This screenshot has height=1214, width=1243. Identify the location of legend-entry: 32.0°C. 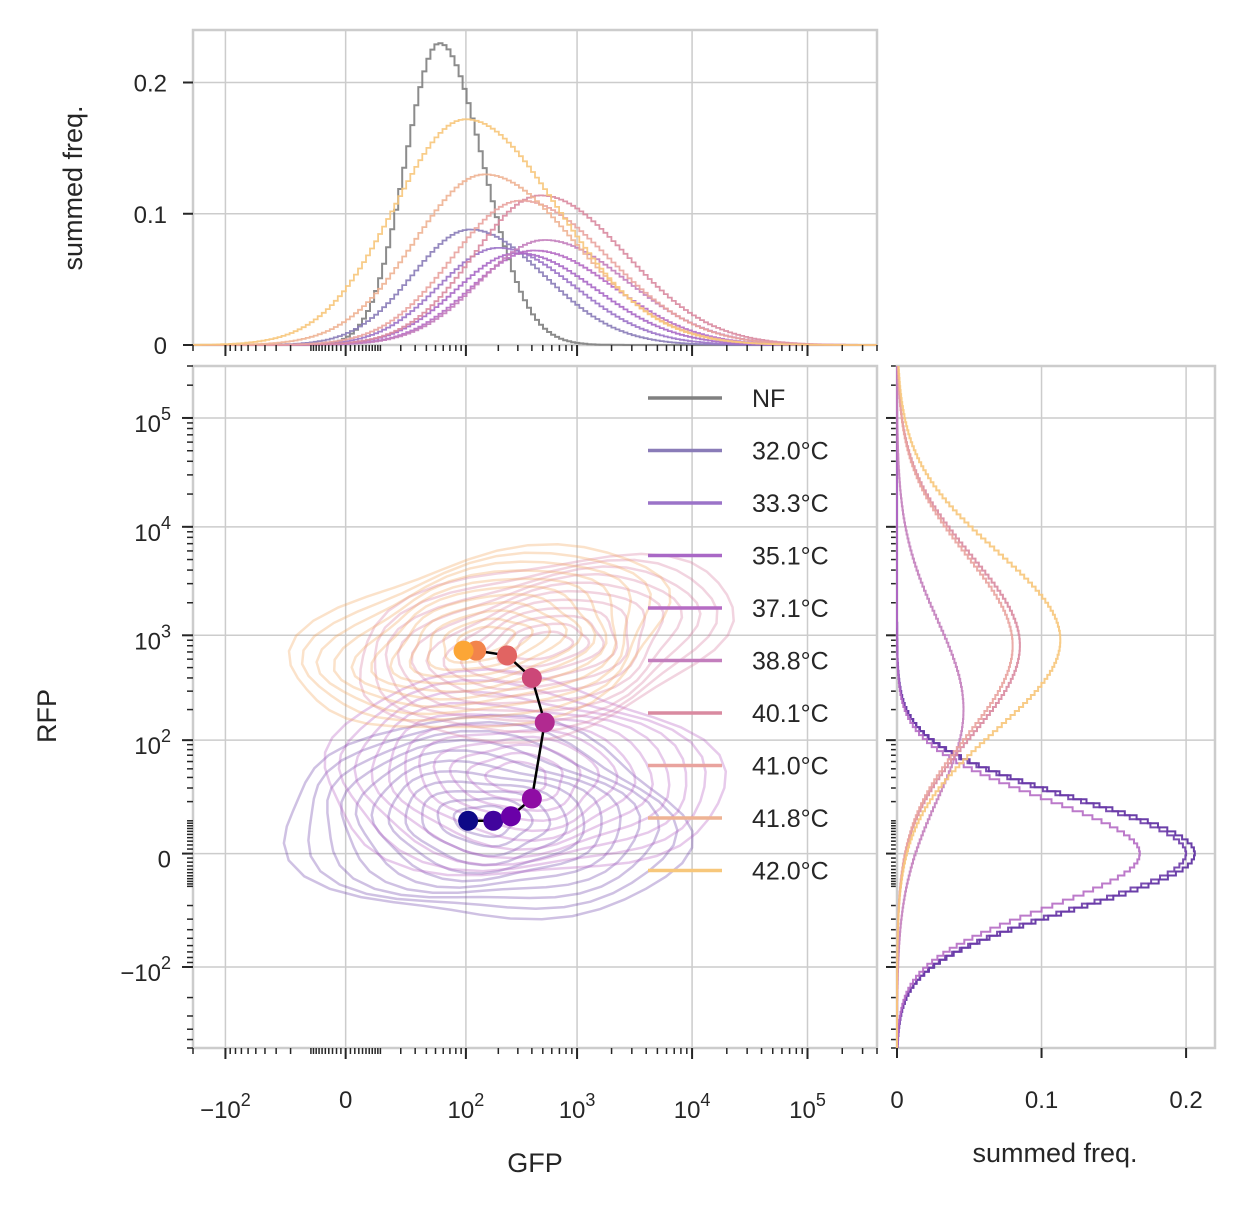
(738, 452).